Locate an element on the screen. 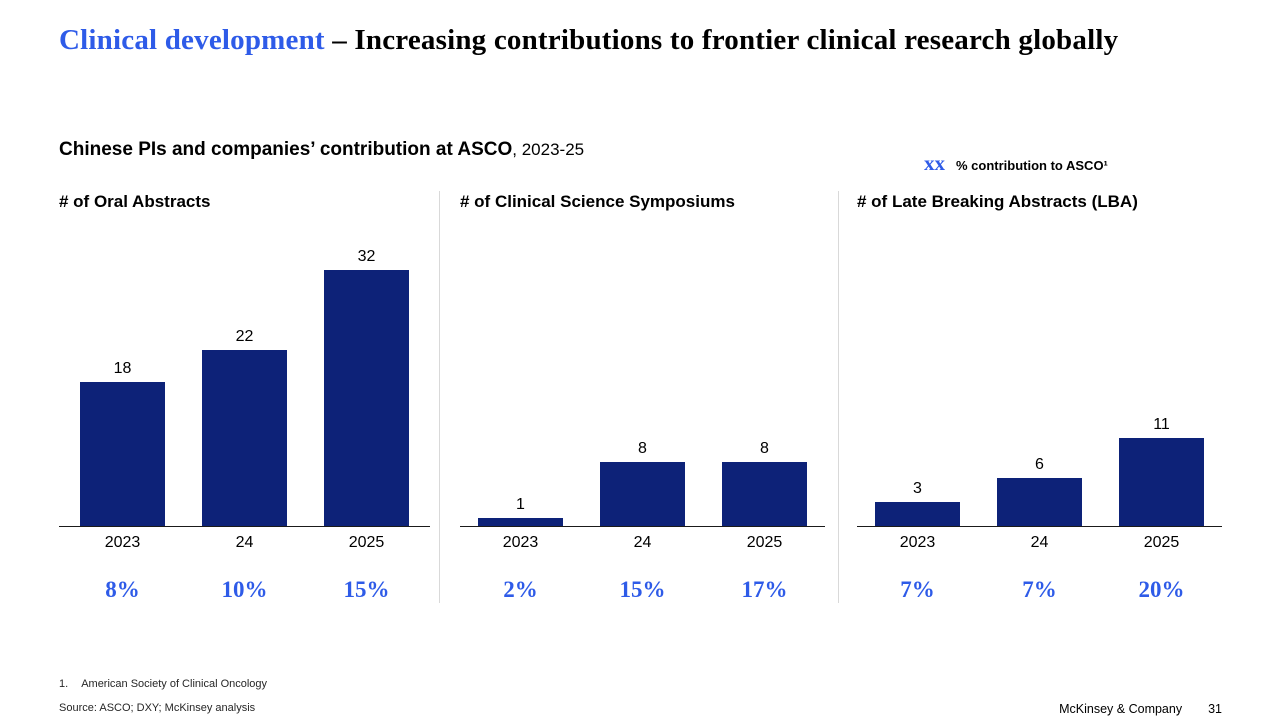  bar-value-label: 1 is located at coordinates (520, 504).